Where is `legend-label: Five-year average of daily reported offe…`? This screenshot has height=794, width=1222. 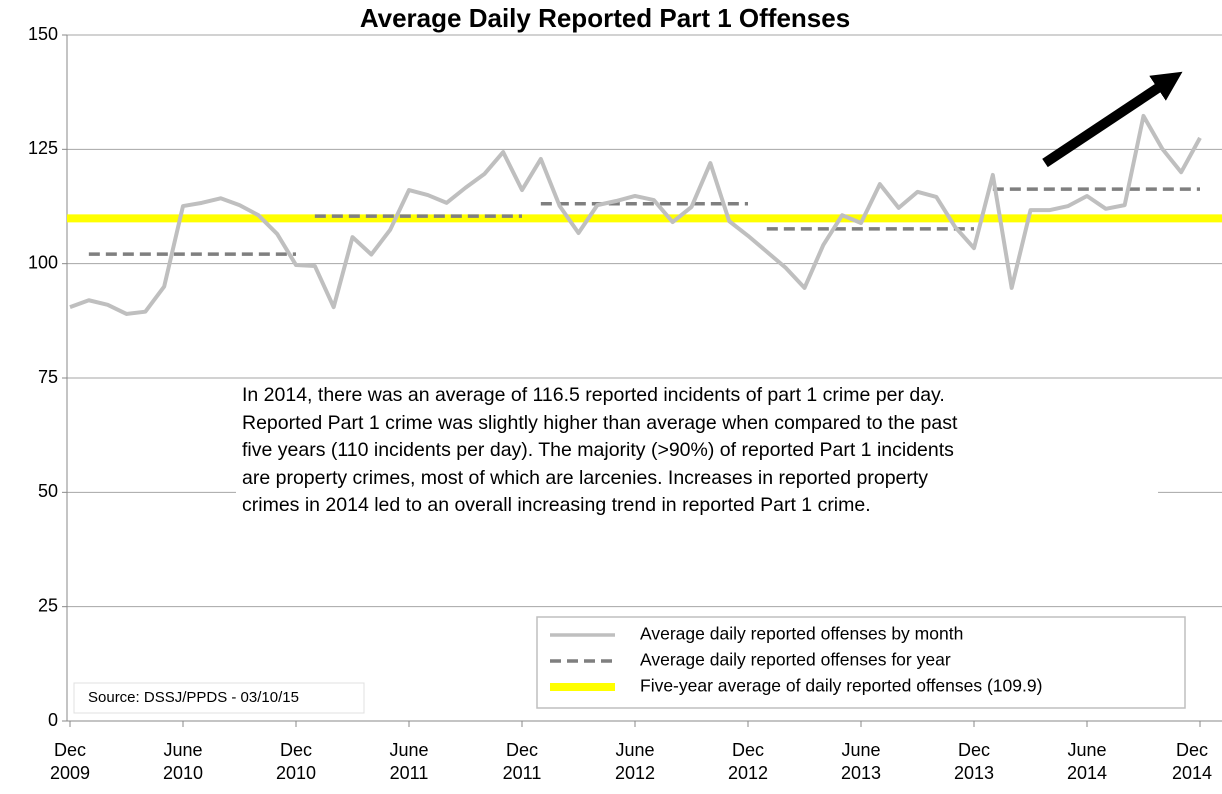
legend-label: Five-year average of daily reported offe… is located at coordinates (841, 686).